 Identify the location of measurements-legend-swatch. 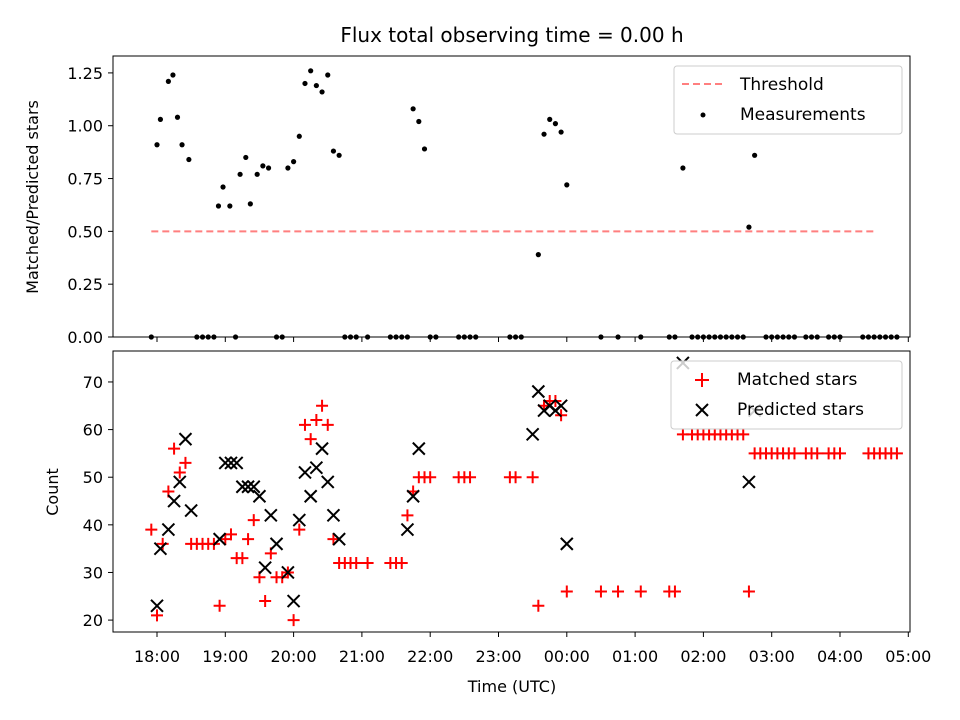
(703, 115).